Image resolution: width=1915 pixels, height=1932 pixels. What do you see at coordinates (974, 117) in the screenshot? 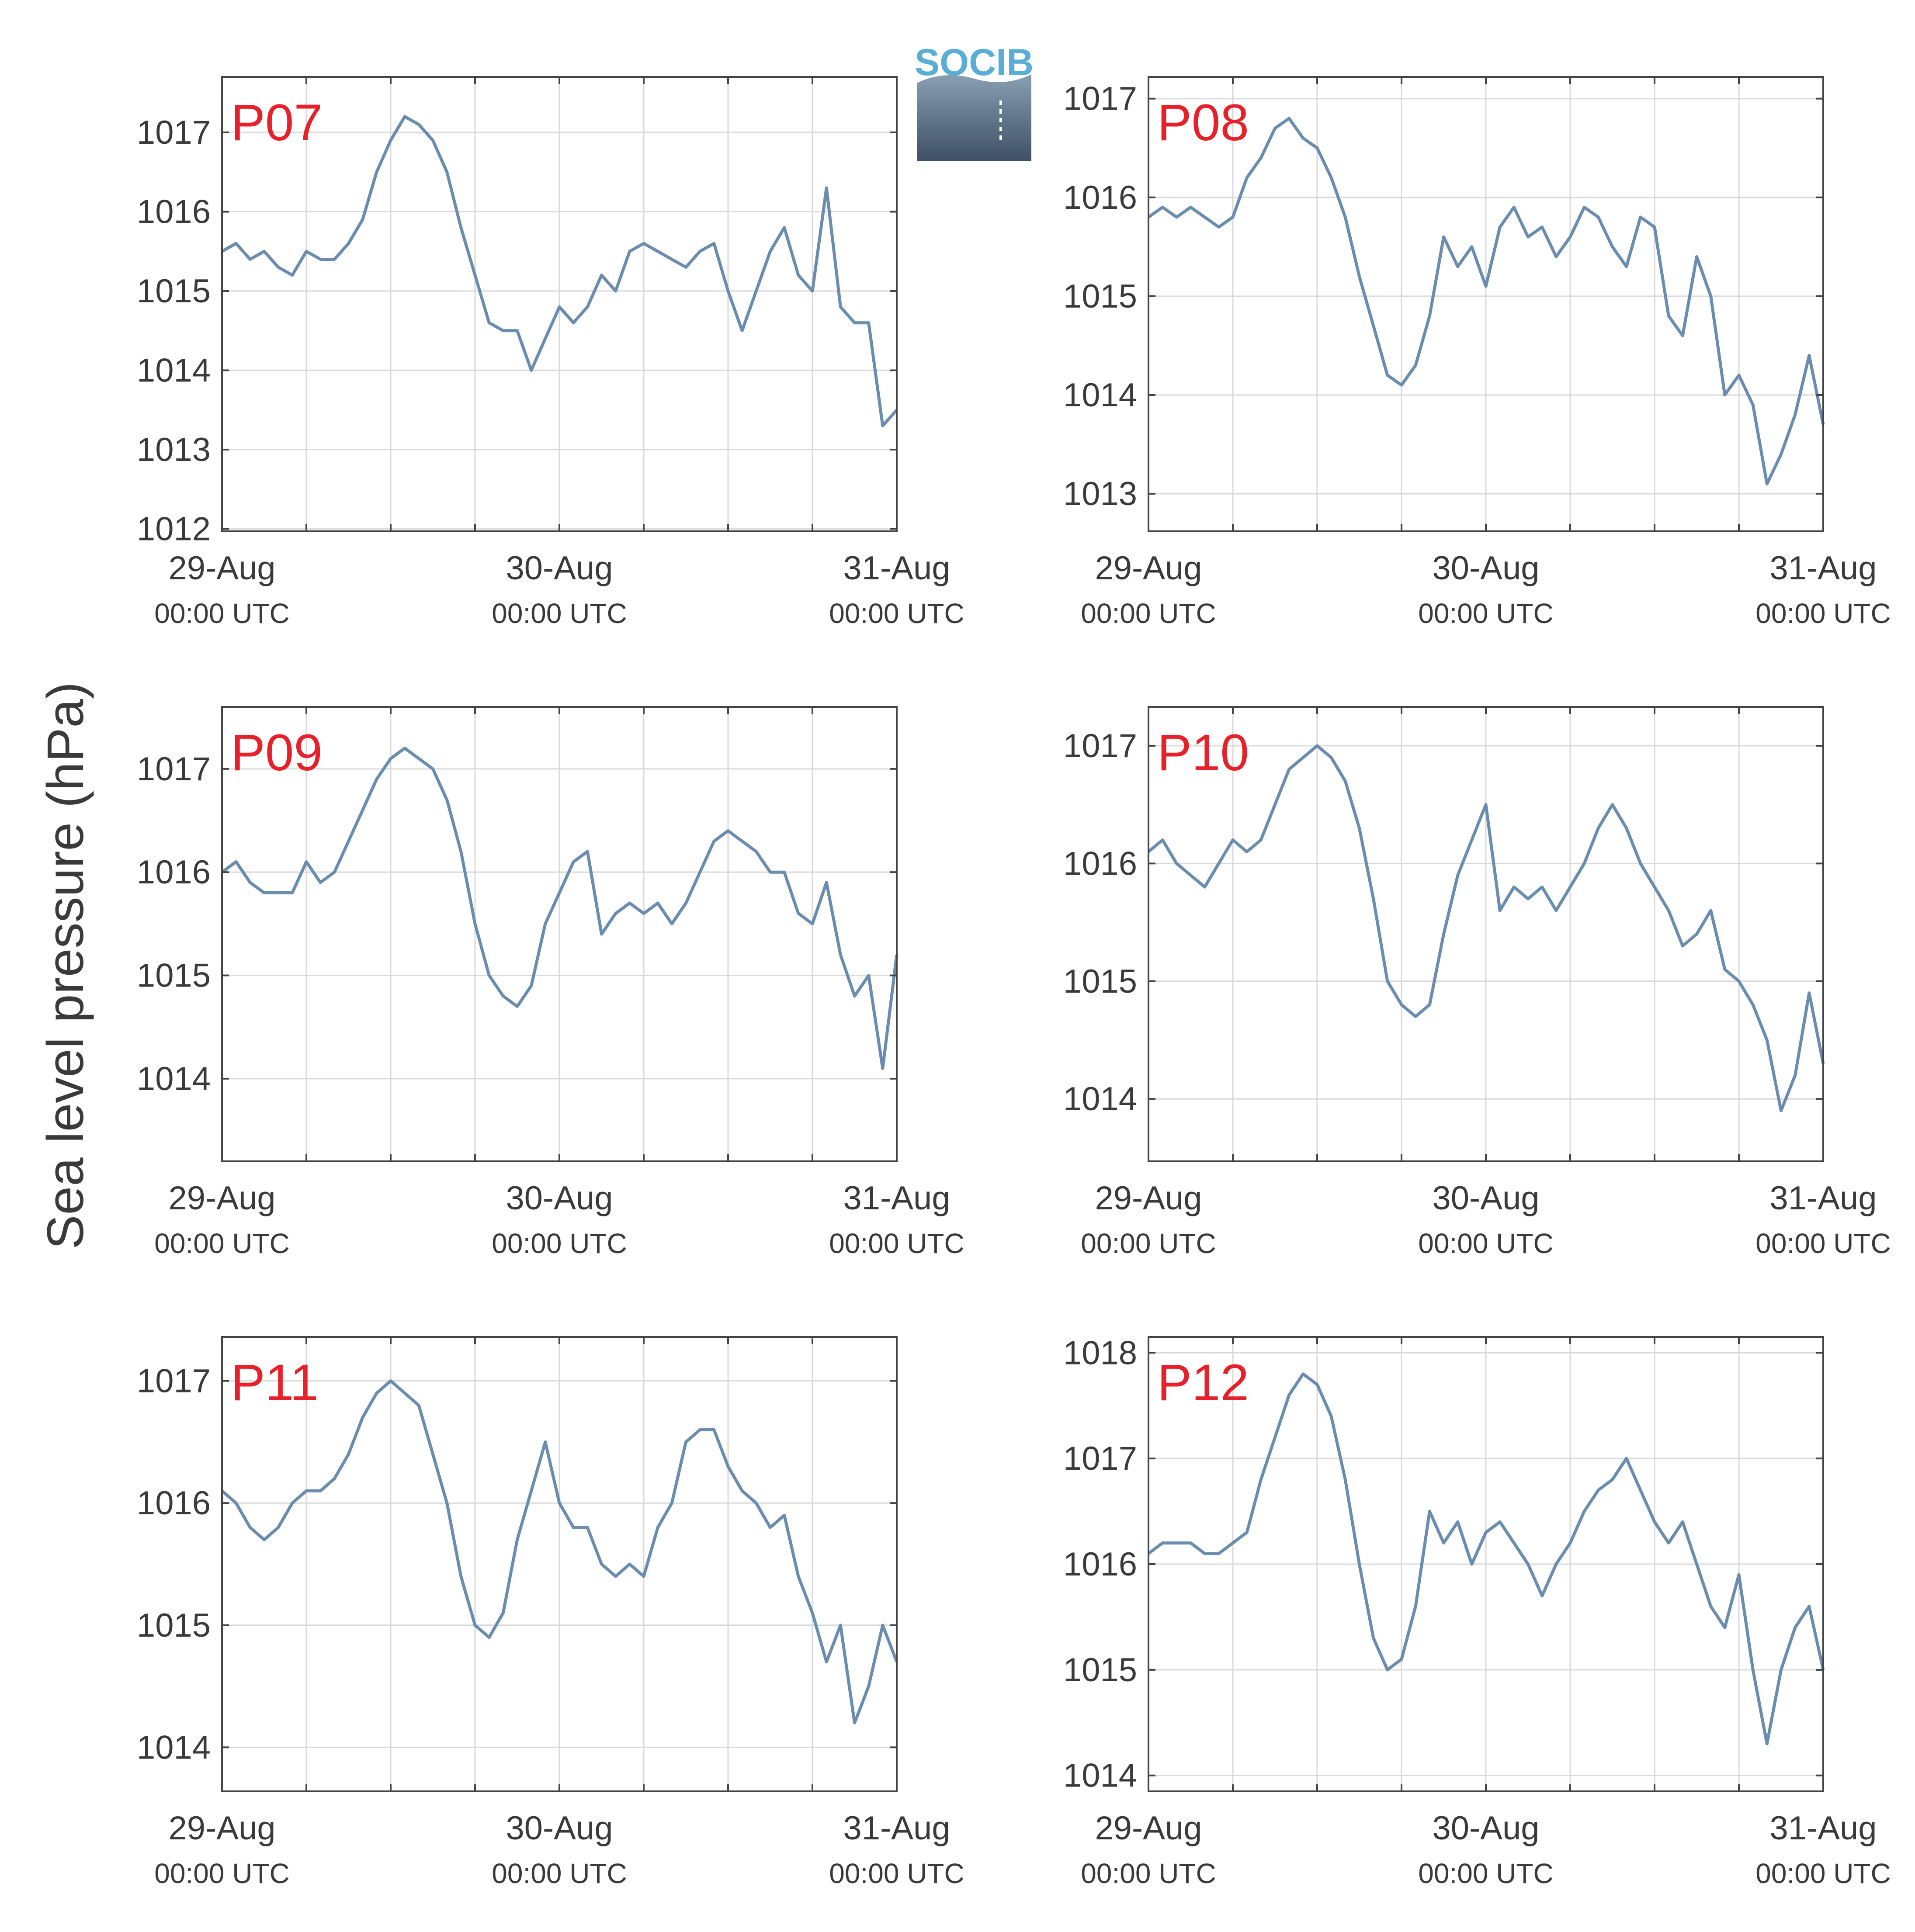
I see `logo-wave-block` at bounding box center [974, 117].